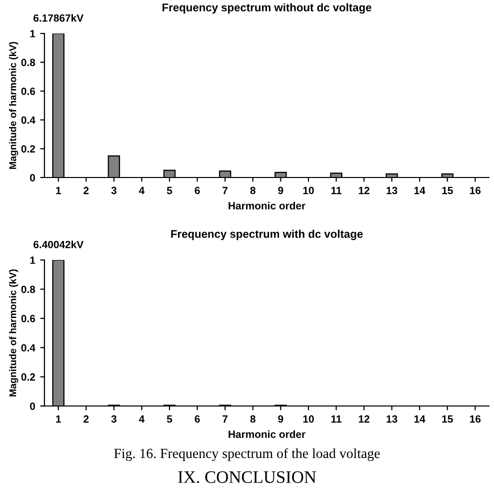  What do you see at coordinates (267, 8) in the screenshot?
I see `chart-title: Frequency spectrum without dc voltage` at bounding box center [267, 8].